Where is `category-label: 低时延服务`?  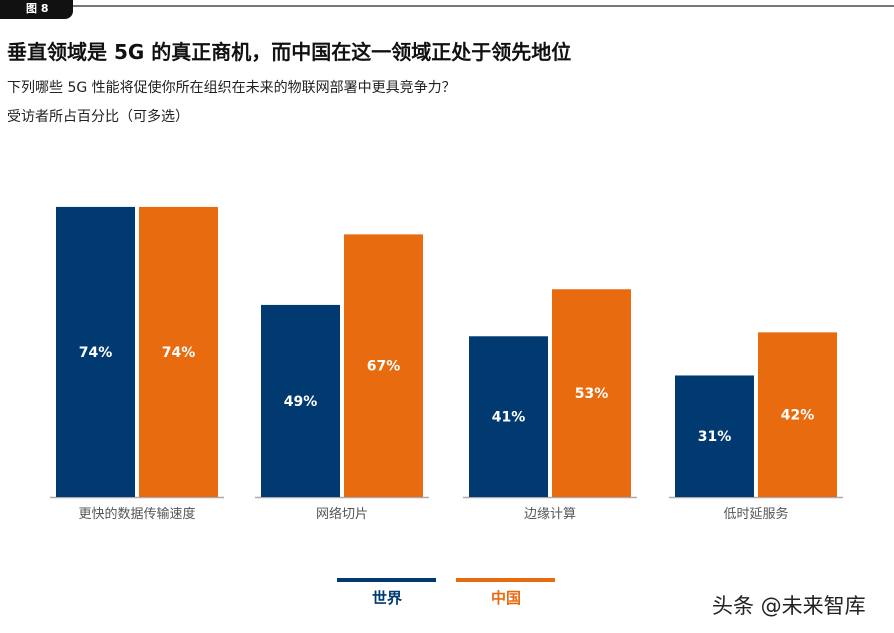
category-label: 低时延服务 is located at coordinates (755, 514).